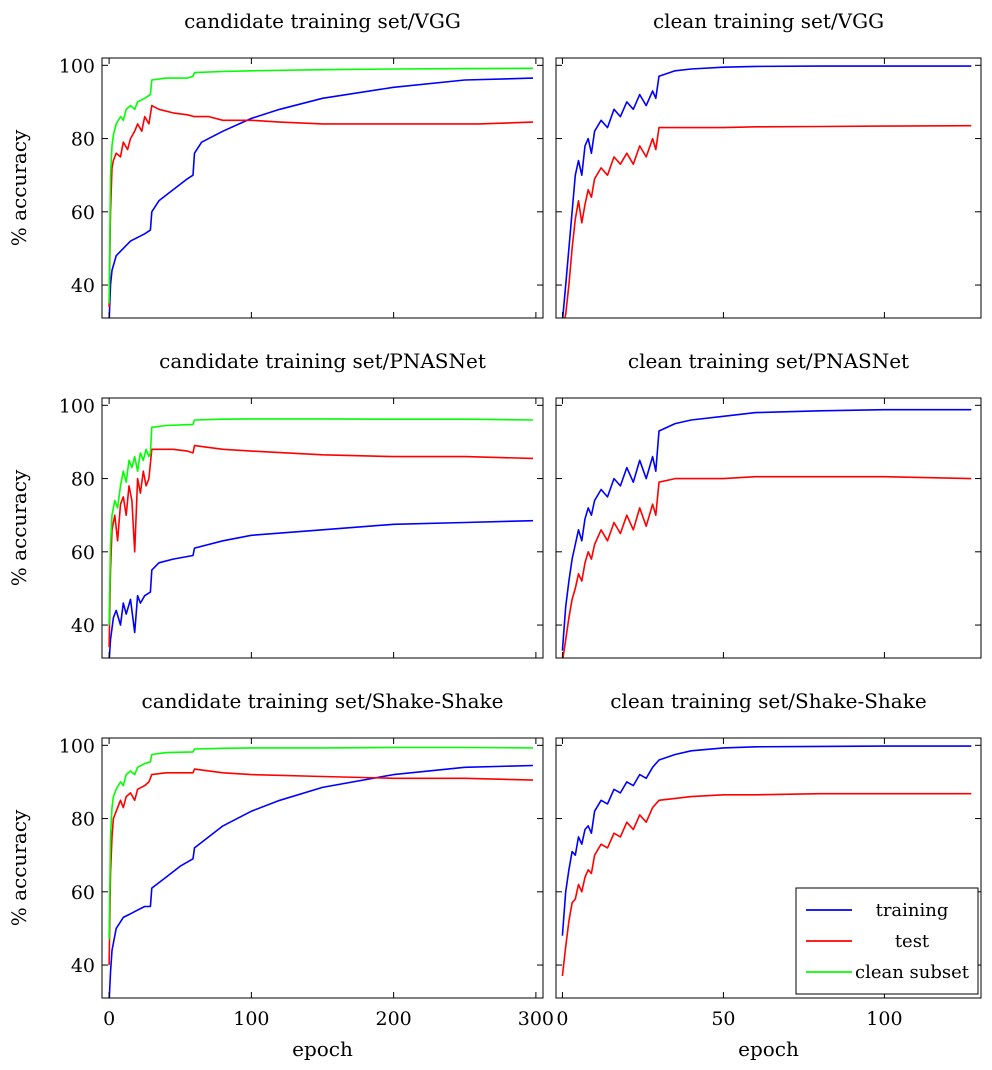 The width and height of the screenshot is (992, 1070). What do you see at coordinates (768, 701) in the screenshot?
I see `panel-title: clean training set/Shake-Shake` at bounding box center [768, 701].